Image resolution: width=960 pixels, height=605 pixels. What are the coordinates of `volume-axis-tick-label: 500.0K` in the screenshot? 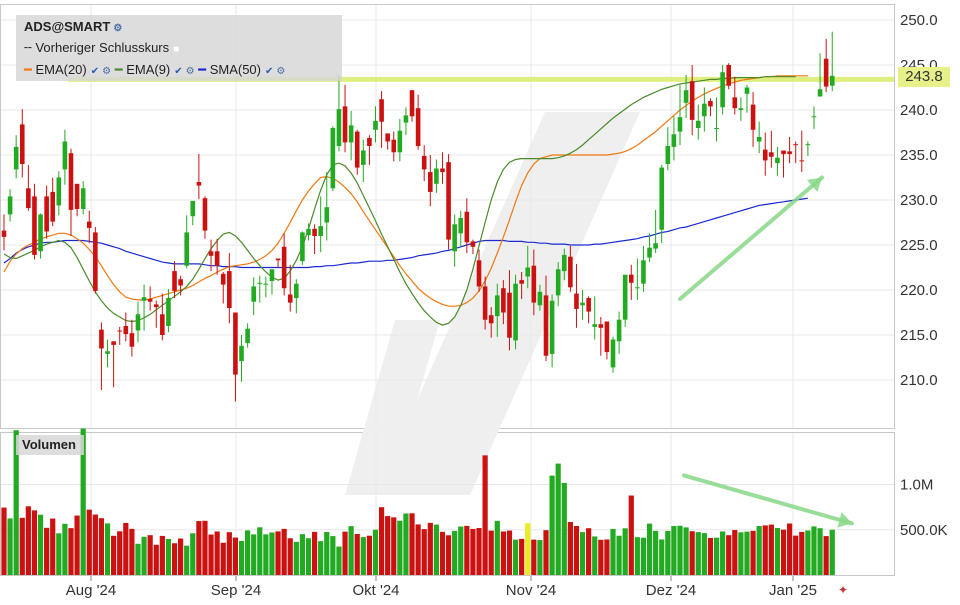 It's located at (924, 530).